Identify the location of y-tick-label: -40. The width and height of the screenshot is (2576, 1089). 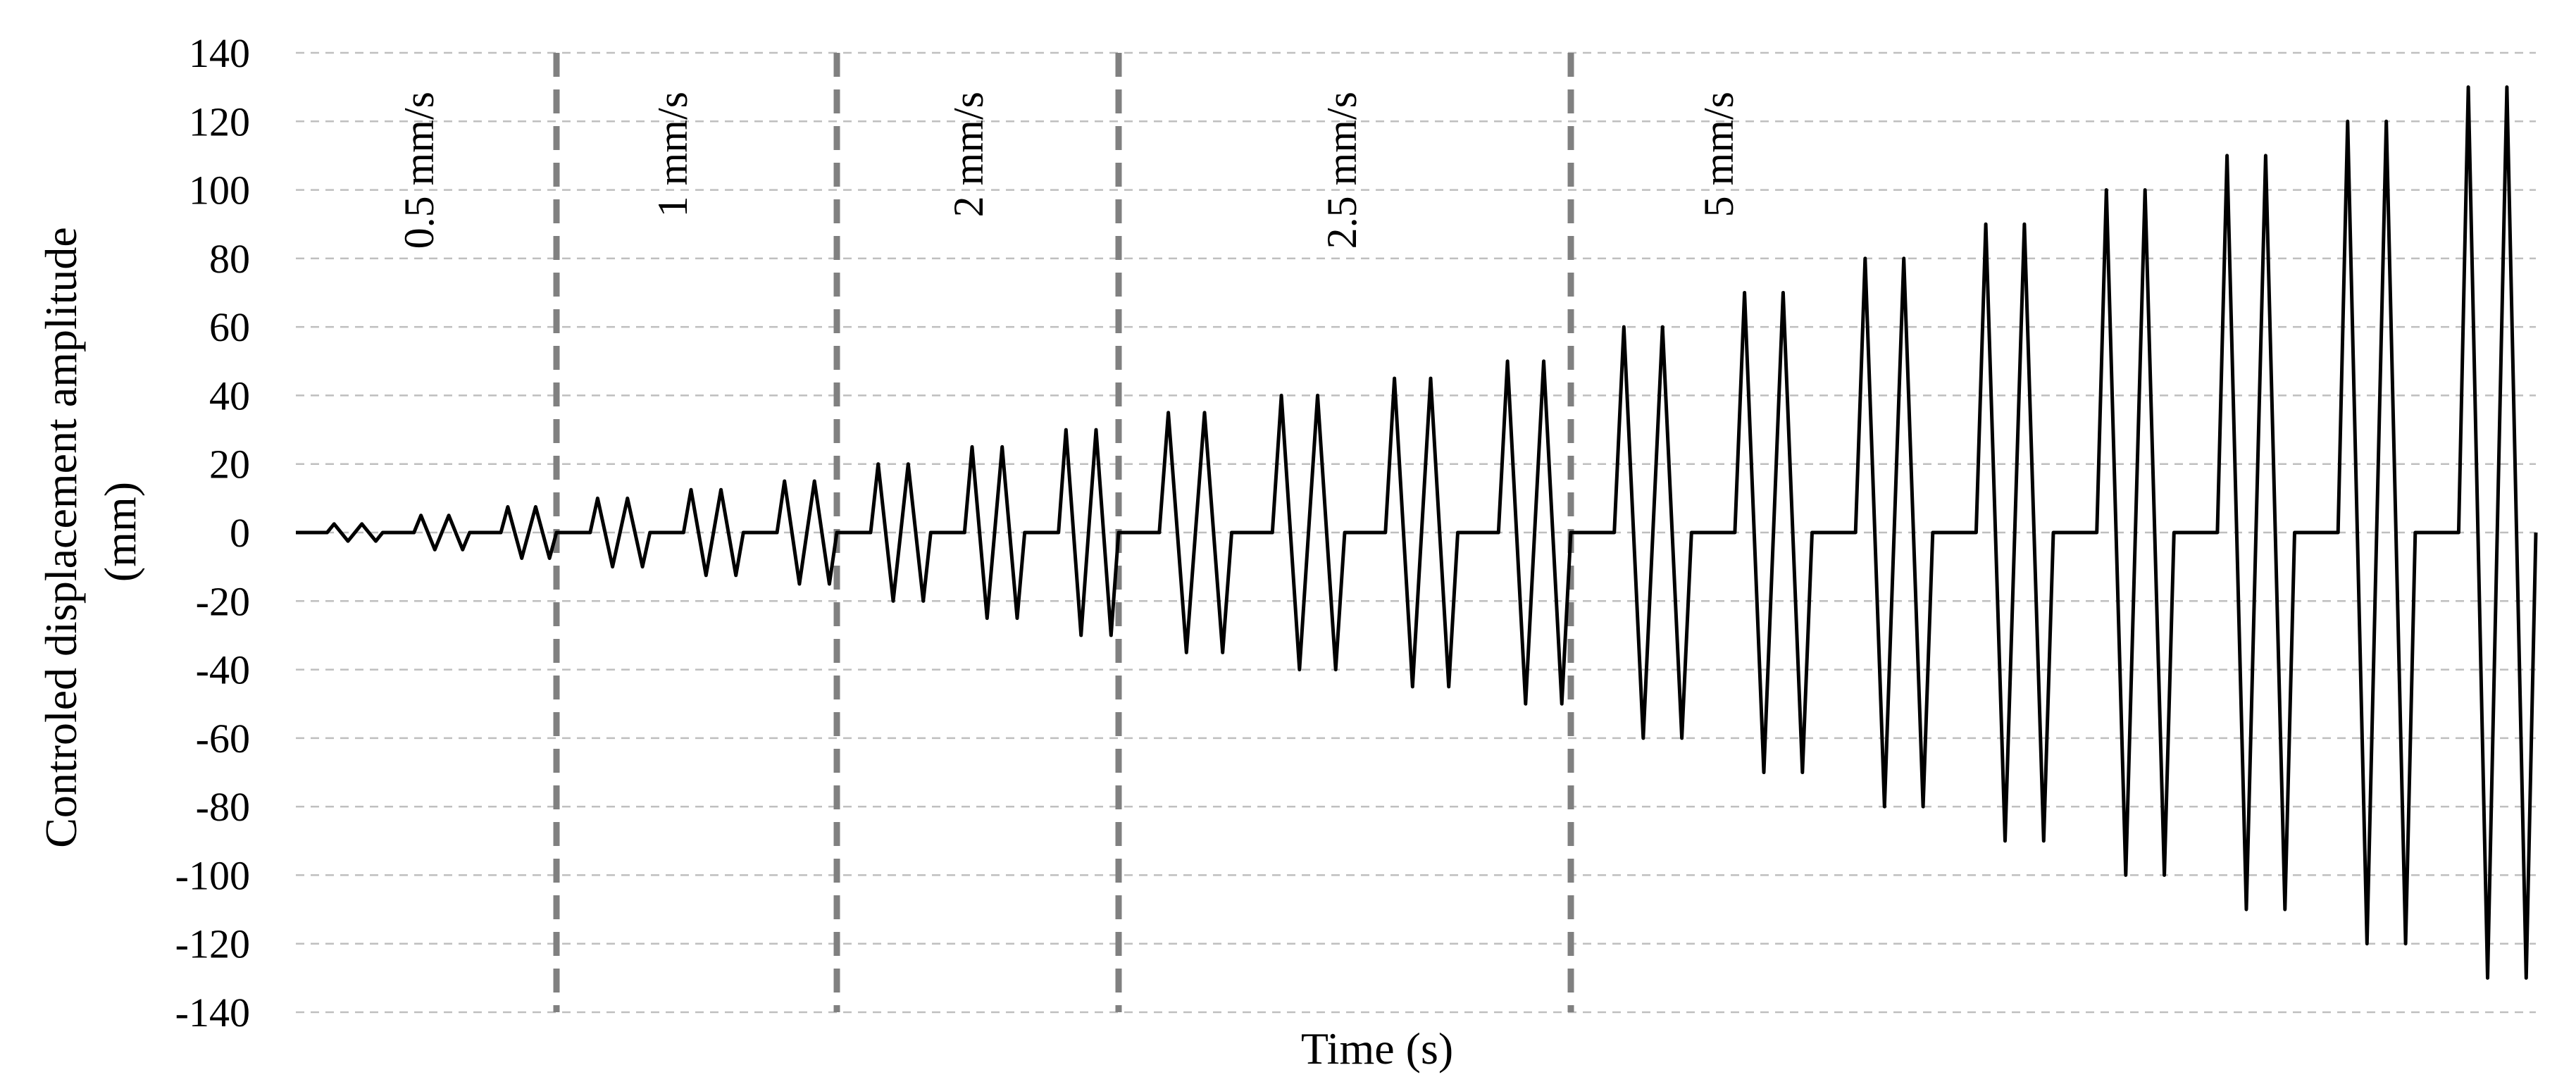
(223, 670).